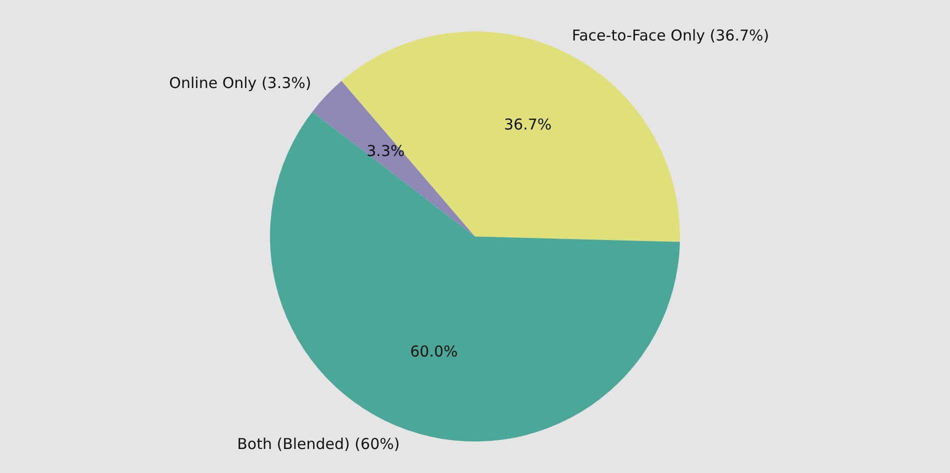 The height and width of the screenshot is (473, 950). I want to click on slice-label: Both (Blended) (60%), so click(318, 444).